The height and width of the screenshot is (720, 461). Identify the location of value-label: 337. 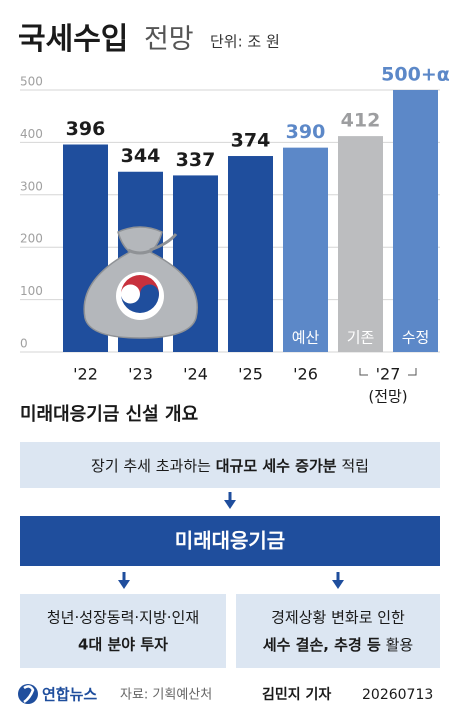
(196, 160).